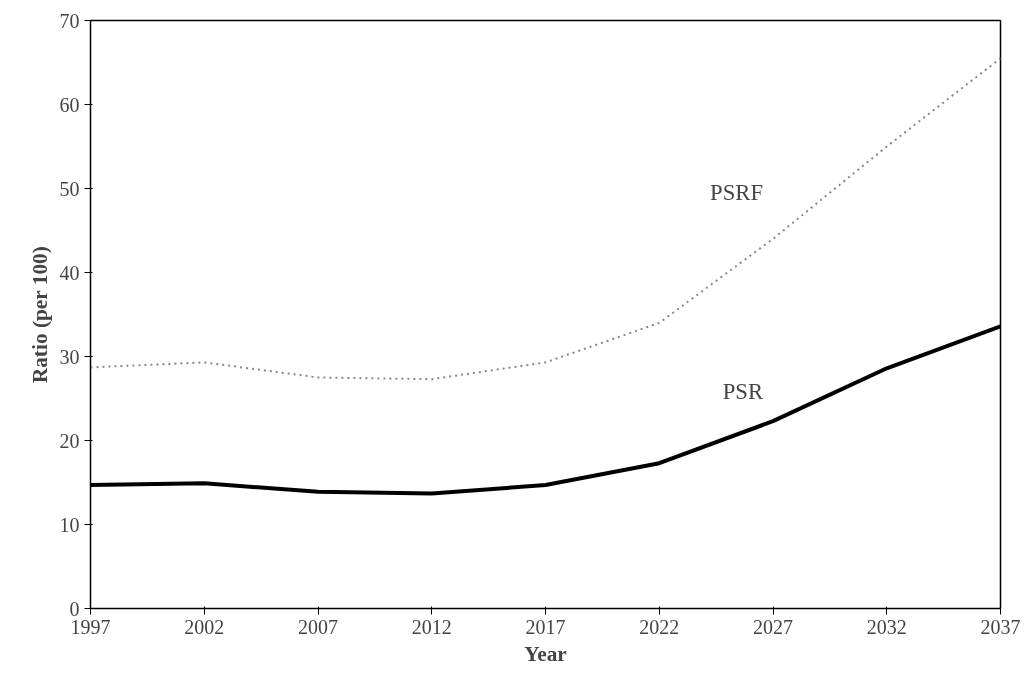  I want to click on y-tick-label: 10, so click(69, 524).